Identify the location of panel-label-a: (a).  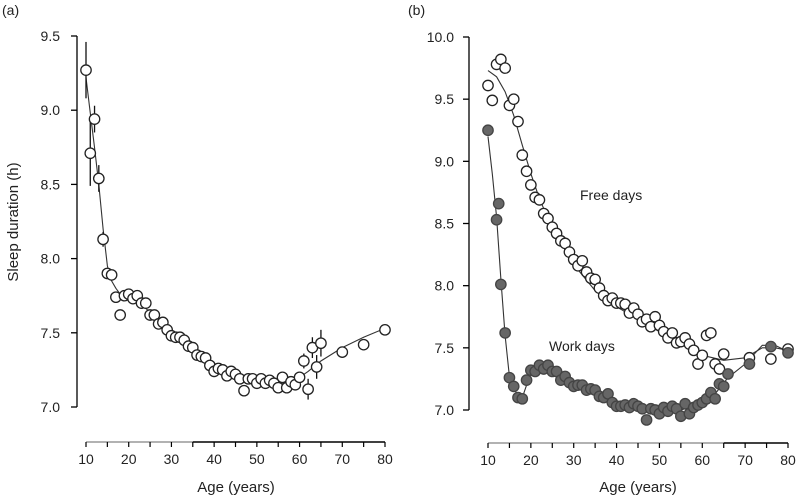
(10, 10).